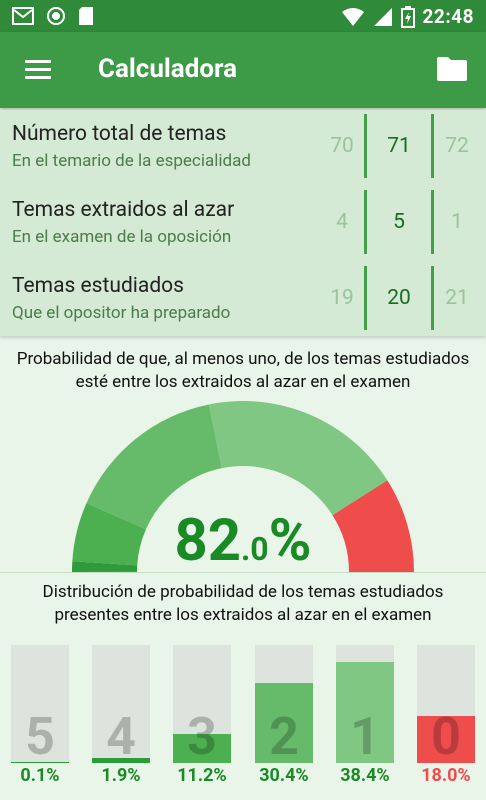 Image resolution: width=486 pixels, height=800 pixels. I want to click on probability-value-dec: .0, so click(255, 549).